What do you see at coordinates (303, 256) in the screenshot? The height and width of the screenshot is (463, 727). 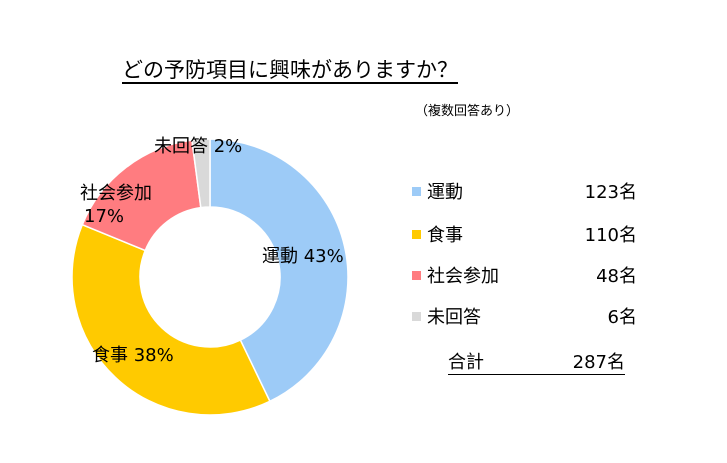 I see `slice-label-0: 運動 43%` at bounding box center [303, 256].